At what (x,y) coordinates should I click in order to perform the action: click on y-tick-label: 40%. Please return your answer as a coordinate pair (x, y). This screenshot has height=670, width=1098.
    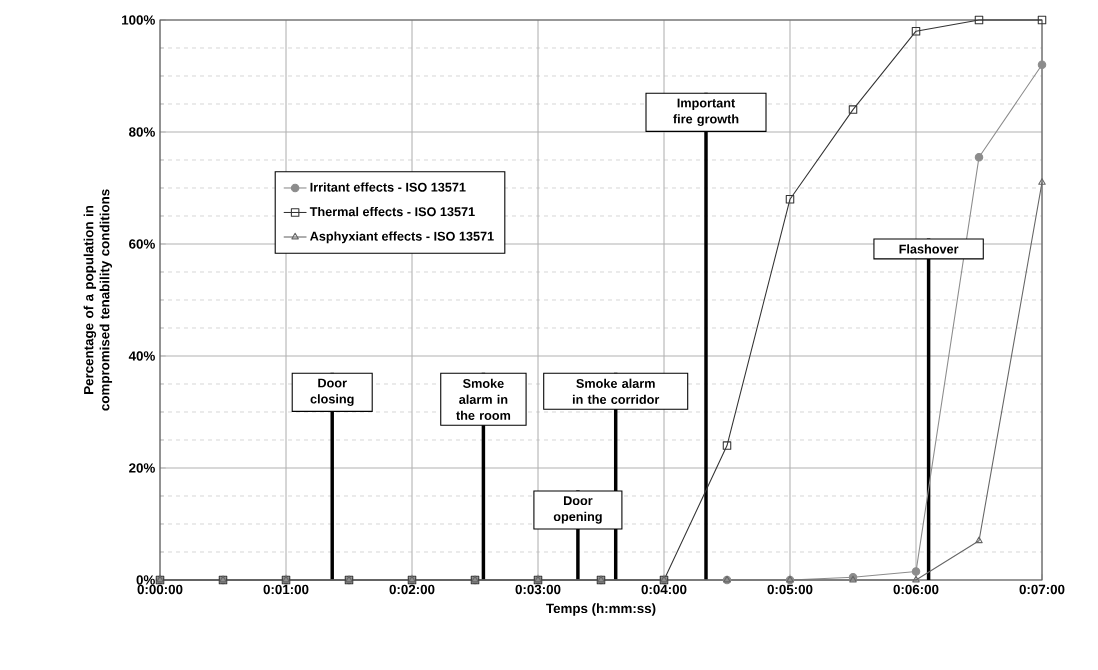
    Looking at the image, I should click on (141, 356).